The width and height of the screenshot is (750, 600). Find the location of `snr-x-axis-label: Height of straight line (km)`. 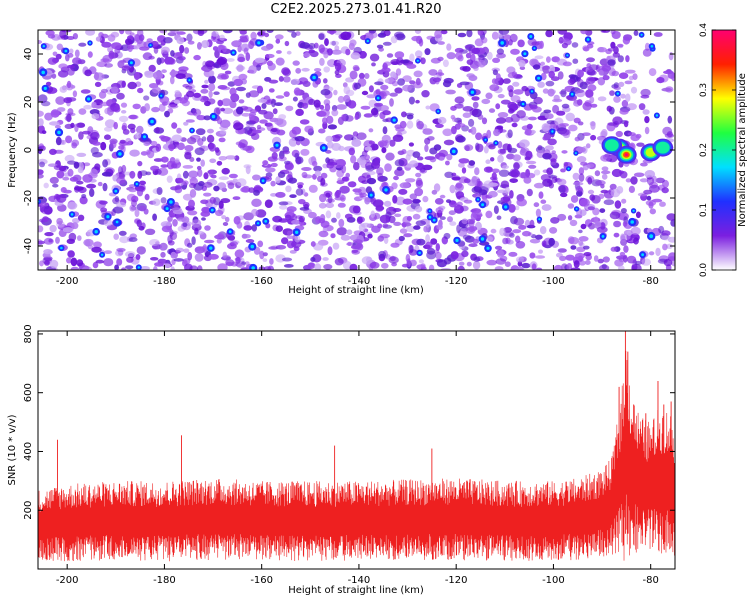

snr-x-axis-label: Height of straight line (km) is located at coordinates (356, 590).